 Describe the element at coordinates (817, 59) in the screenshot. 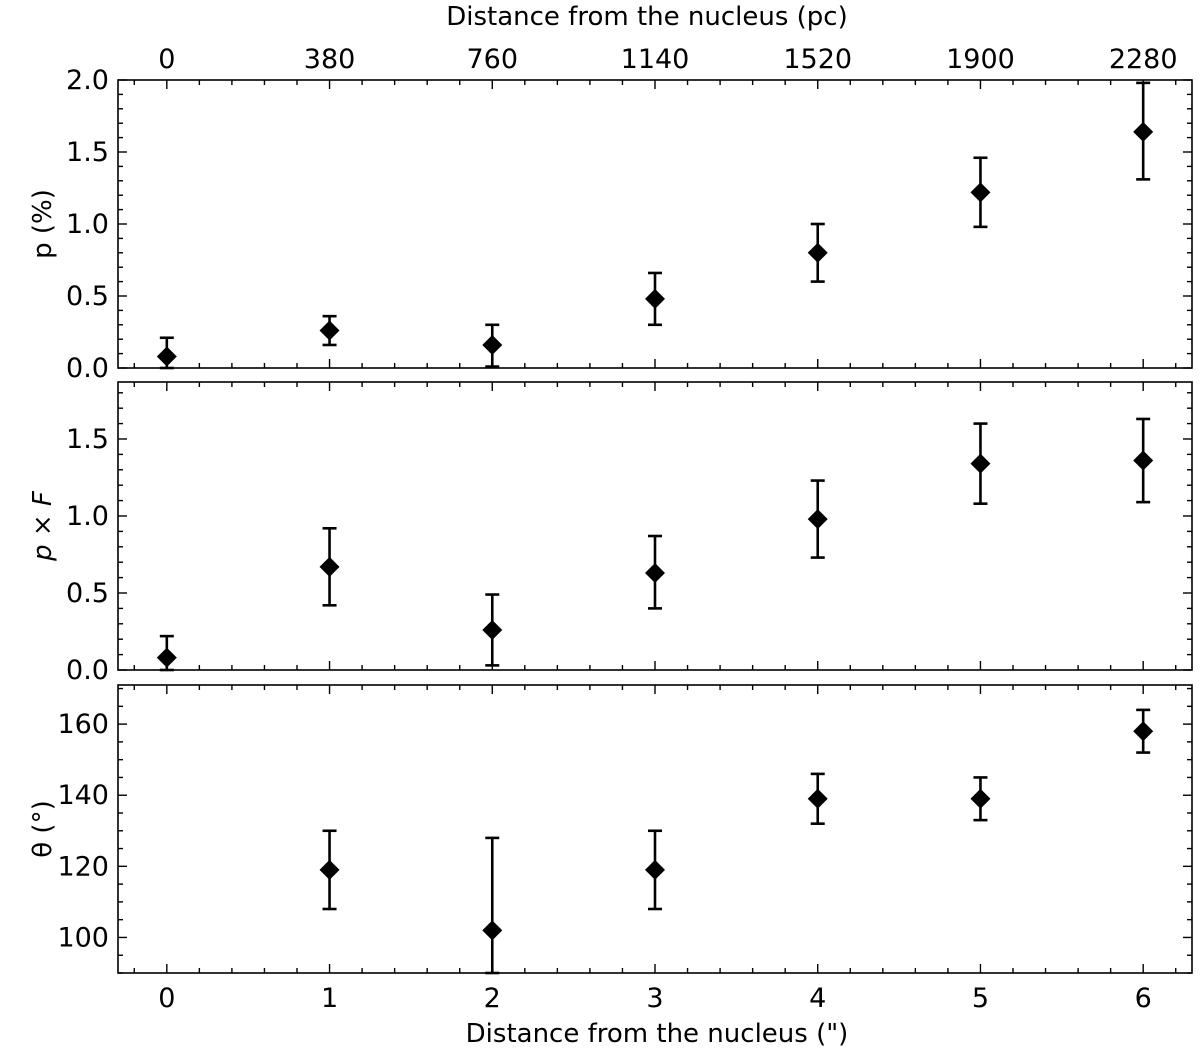

I see `top-x-tick-label: 1520` at that location.